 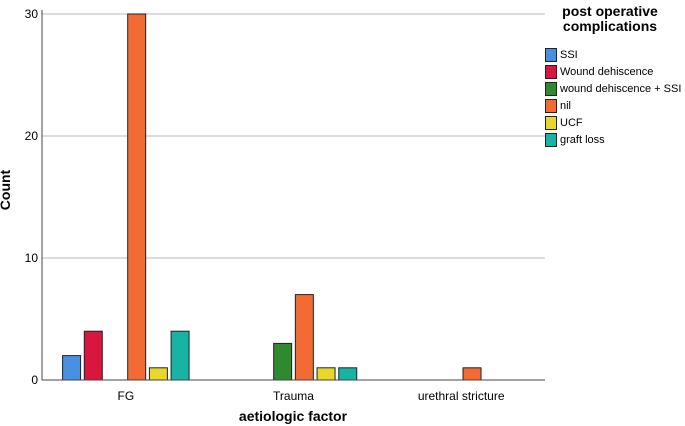 What do you see at coordinates (461, 396) in the screenshot?
I see `x-tick-label: urethral stricture` at bounding box center [461, 396].